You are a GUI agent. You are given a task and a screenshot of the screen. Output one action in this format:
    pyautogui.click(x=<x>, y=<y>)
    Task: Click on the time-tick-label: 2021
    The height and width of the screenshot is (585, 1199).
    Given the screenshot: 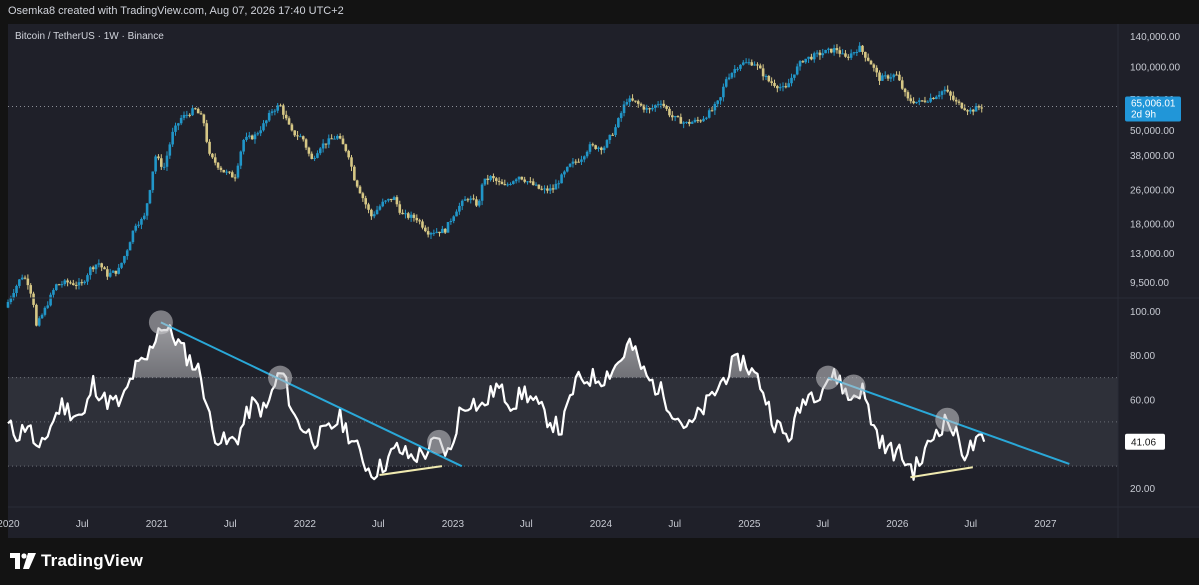 What is the action you would take?
    pyautogui.click(x=157, y=524)
    